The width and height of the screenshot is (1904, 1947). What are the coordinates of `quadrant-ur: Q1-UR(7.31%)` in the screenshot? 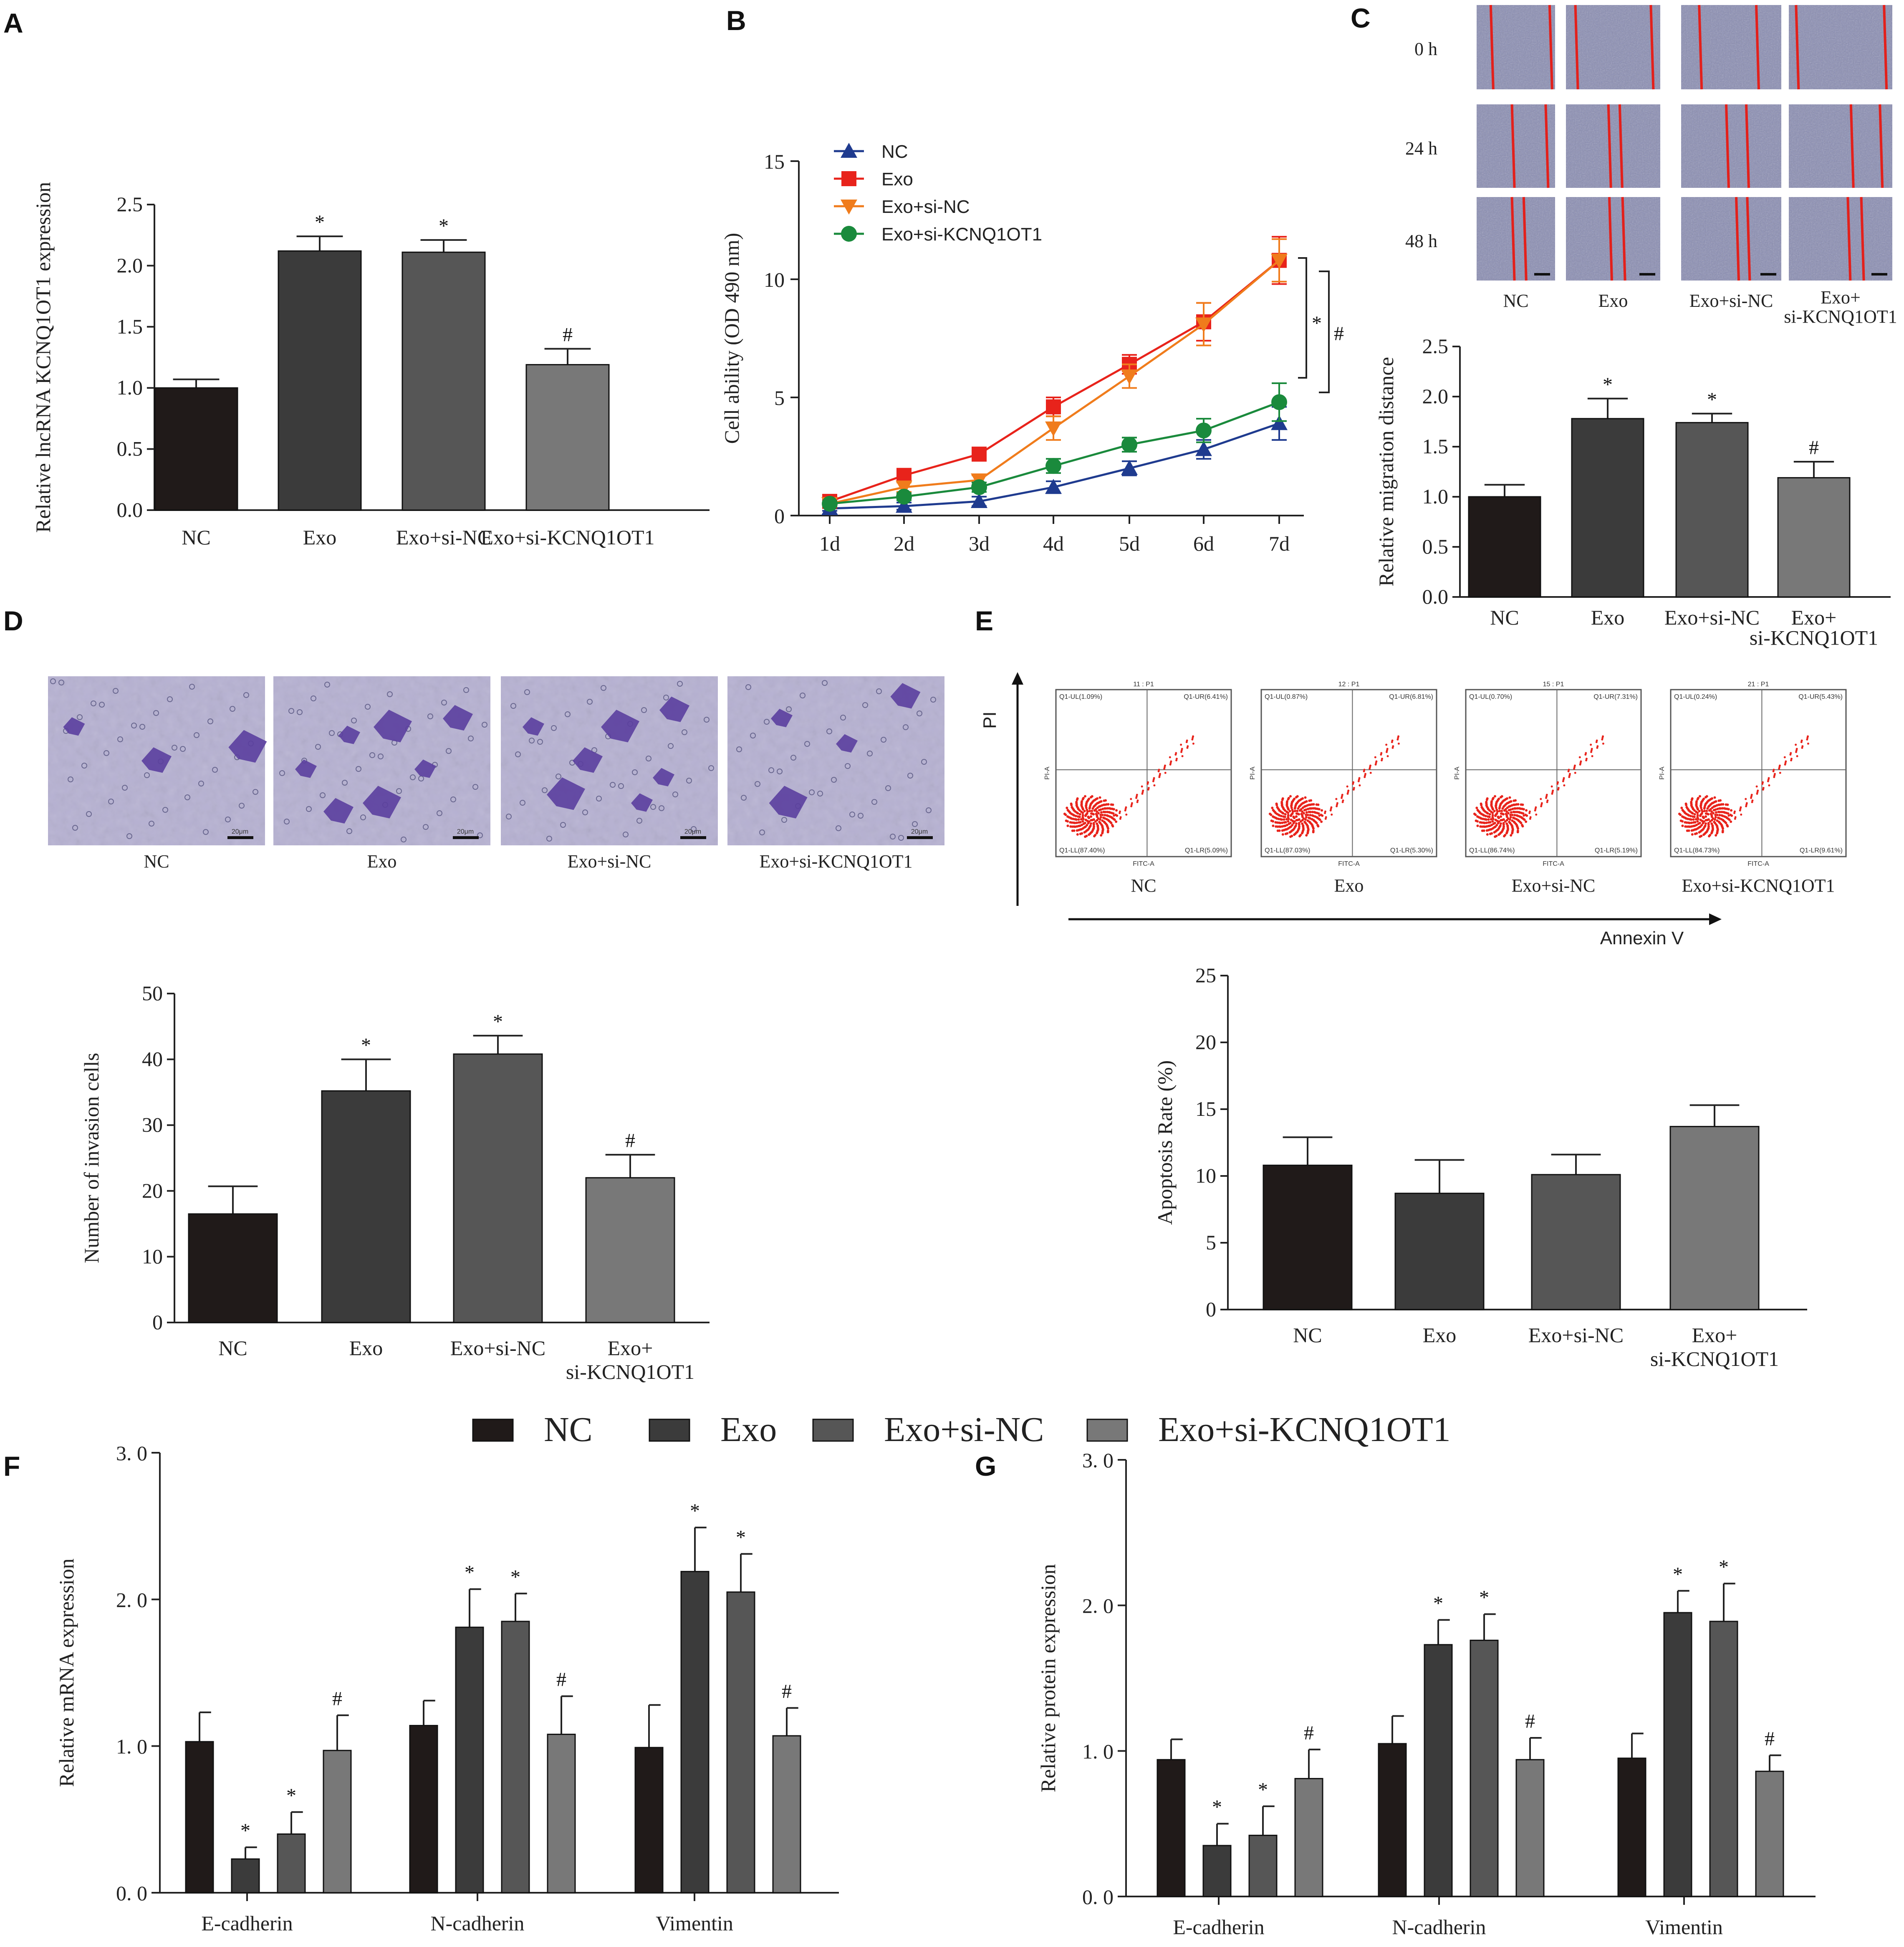 It's located at (1615, 696).